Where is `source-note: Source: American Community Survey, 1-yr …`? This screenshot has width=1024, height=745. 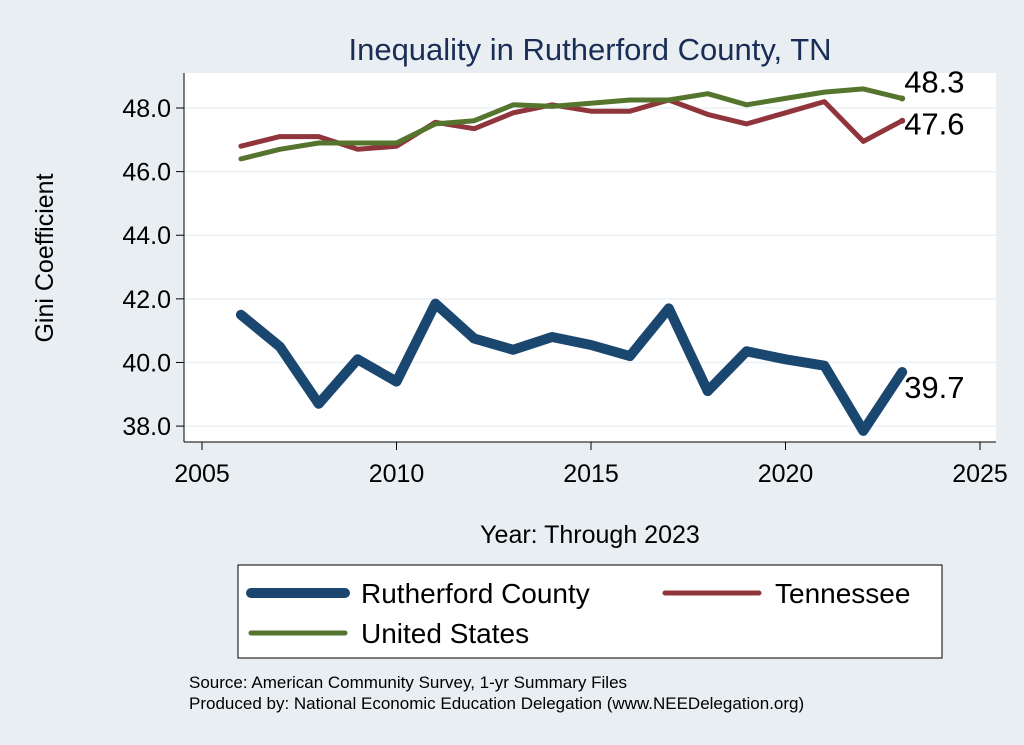 source-note: Source: American Community Survey, 1-yr … is located at coordinates (408, 682).